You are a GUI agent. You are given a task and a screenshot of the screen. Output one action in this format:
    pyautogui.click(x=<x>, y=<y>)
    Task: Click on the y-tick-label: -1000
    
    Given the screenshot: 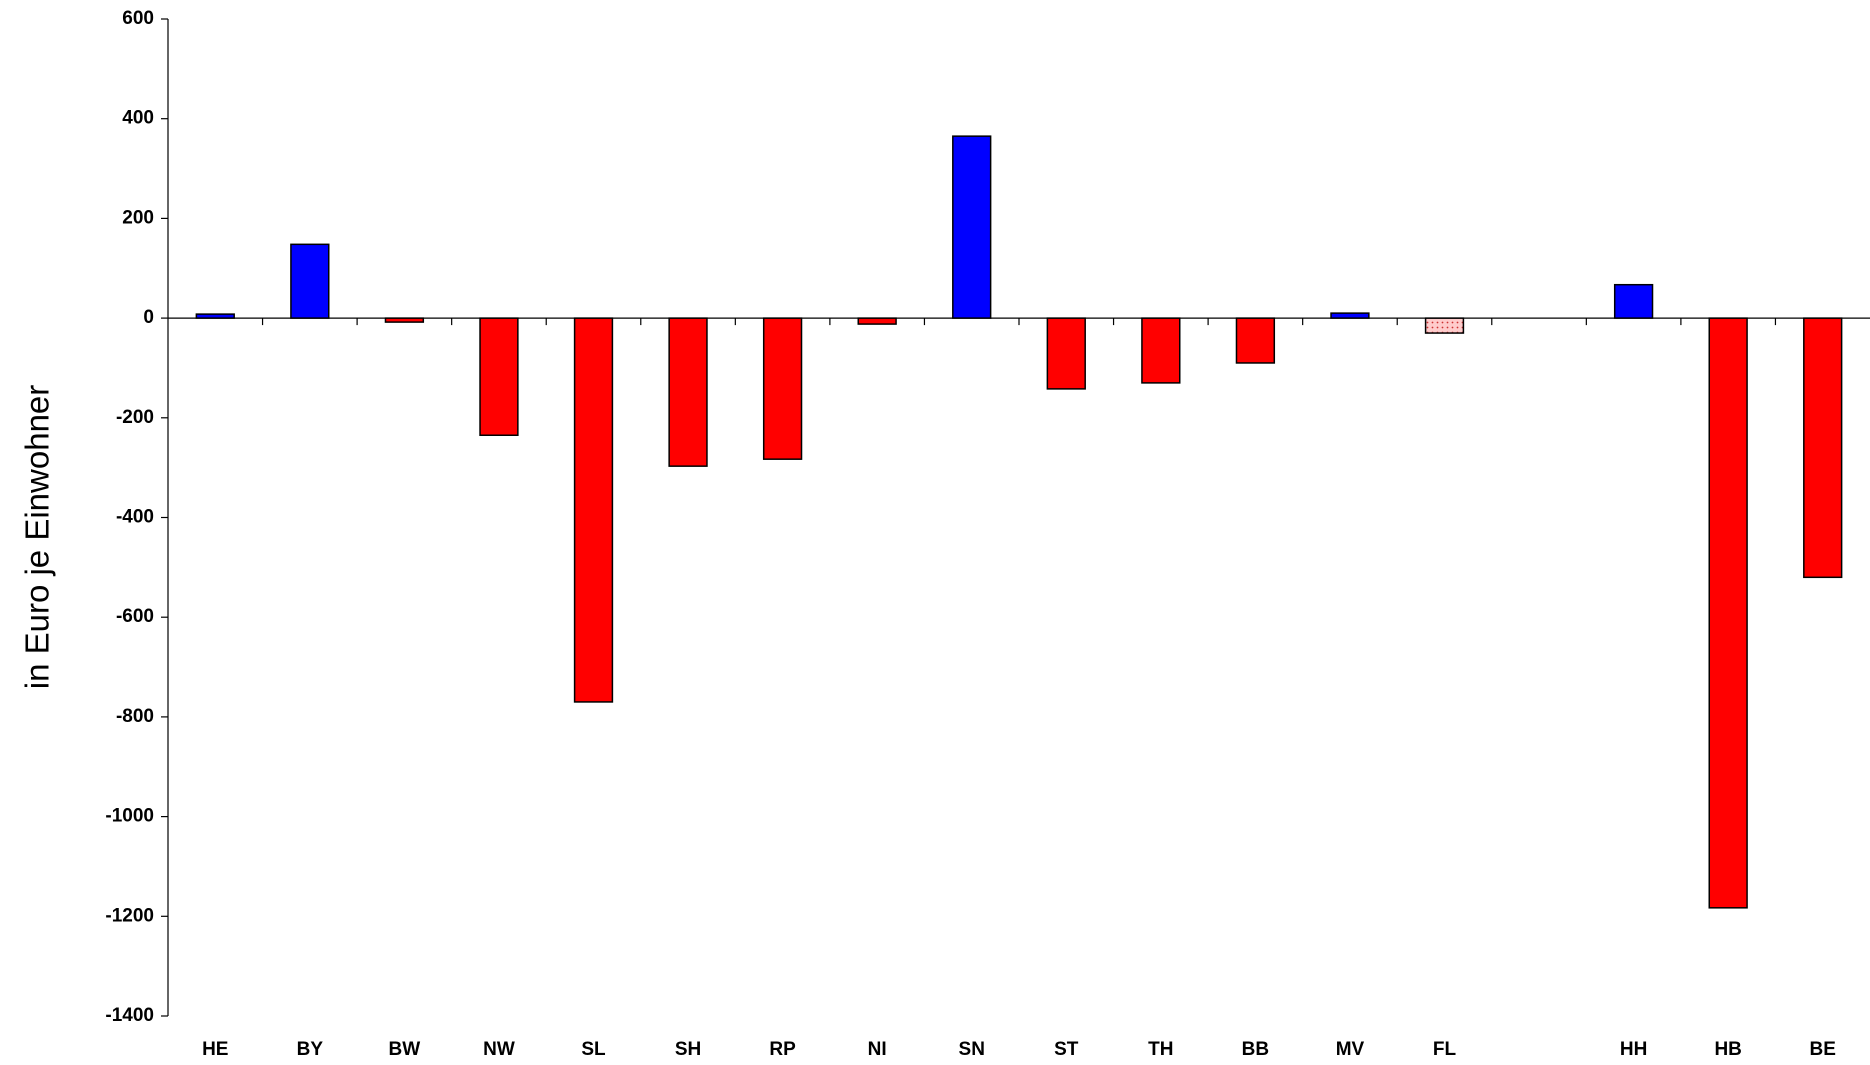 What is the action you would take?
    pyautogui.click(x=129, y=816)
    